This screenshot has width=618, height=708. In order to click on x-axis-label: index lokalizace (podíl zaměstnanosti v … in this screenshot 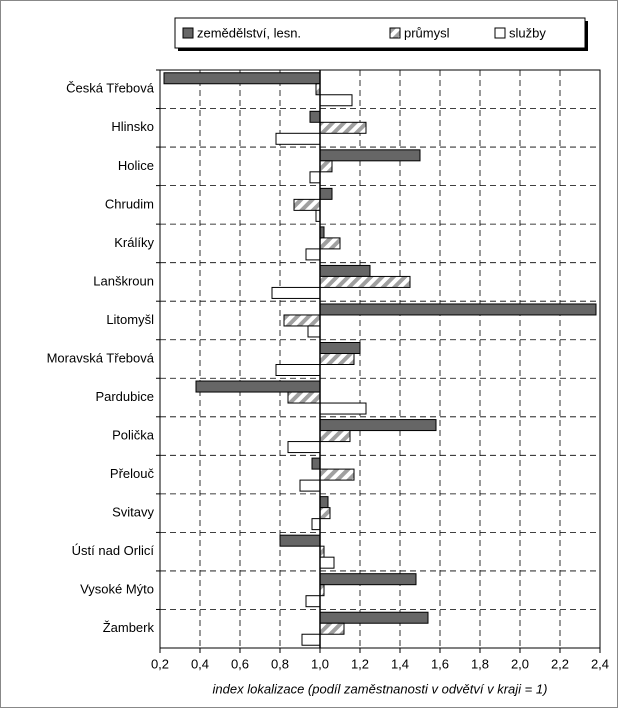, I will do `click(380, 688)`.